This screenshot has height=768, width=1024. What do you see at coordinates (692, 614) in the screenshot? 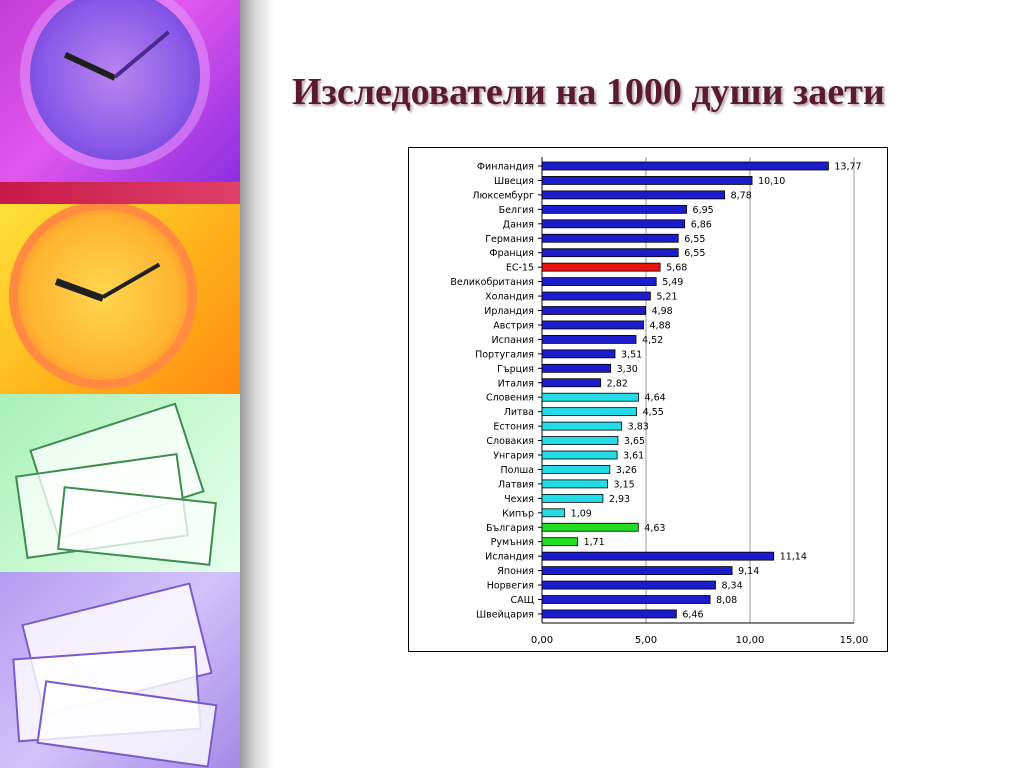
I see `data-label: 6,46` at bounding box center [692, 614].